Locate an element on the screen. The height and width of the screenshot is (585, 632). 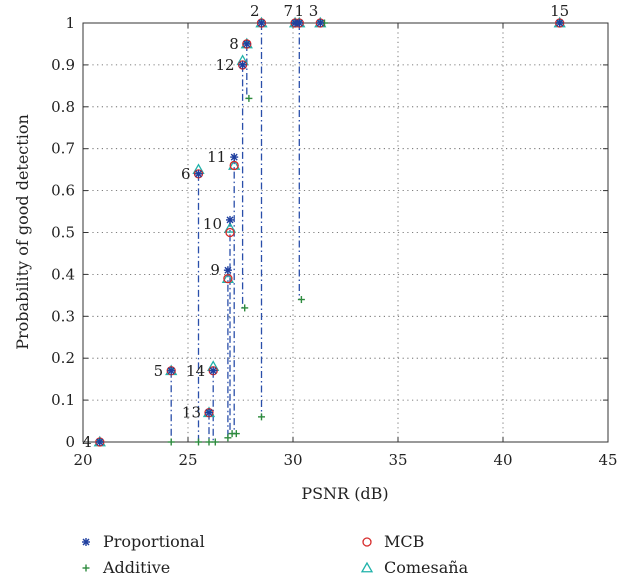
point-label-5: 5 is located at coordinates (159, 371).